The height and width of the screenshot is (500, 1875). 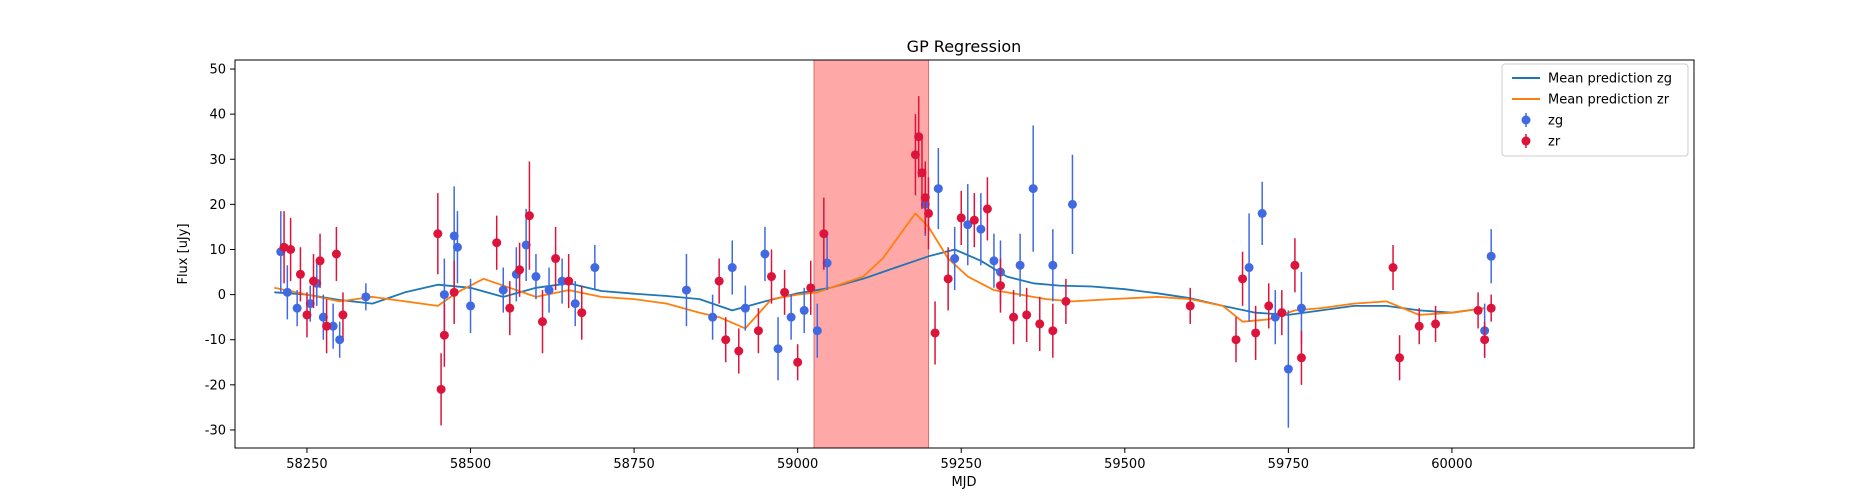 What do you see at coordinates (633, 464) in the screenshot?
I see `x-tick-label: 58750` at bounding box center [633, 464].